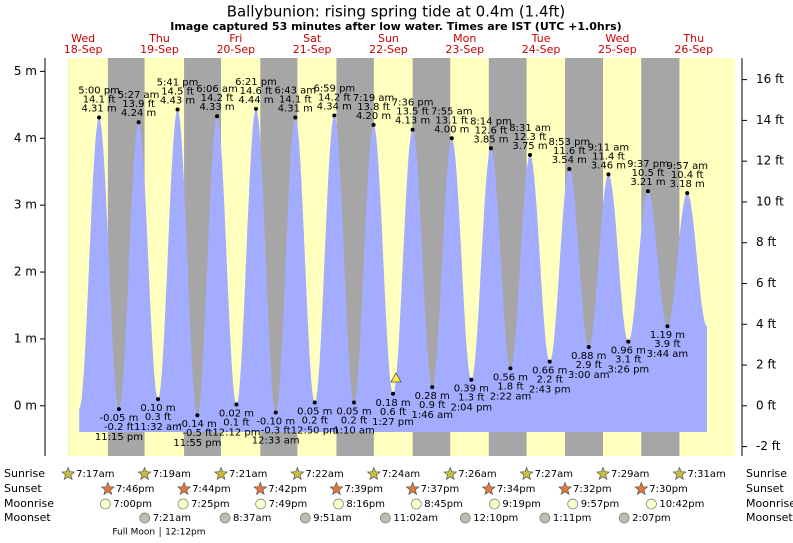  What do you see at coordinates (393, 412) in the screenshot?
I see `tide-height-ft: 0.6 ft` at bounding box center [393, 412].